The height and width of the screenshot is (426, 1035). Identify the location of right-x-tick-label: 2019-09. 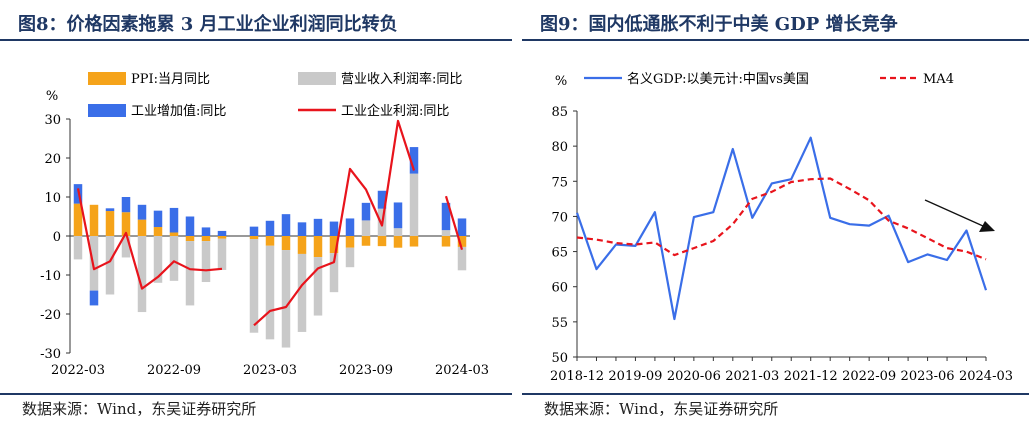
(635, 376).